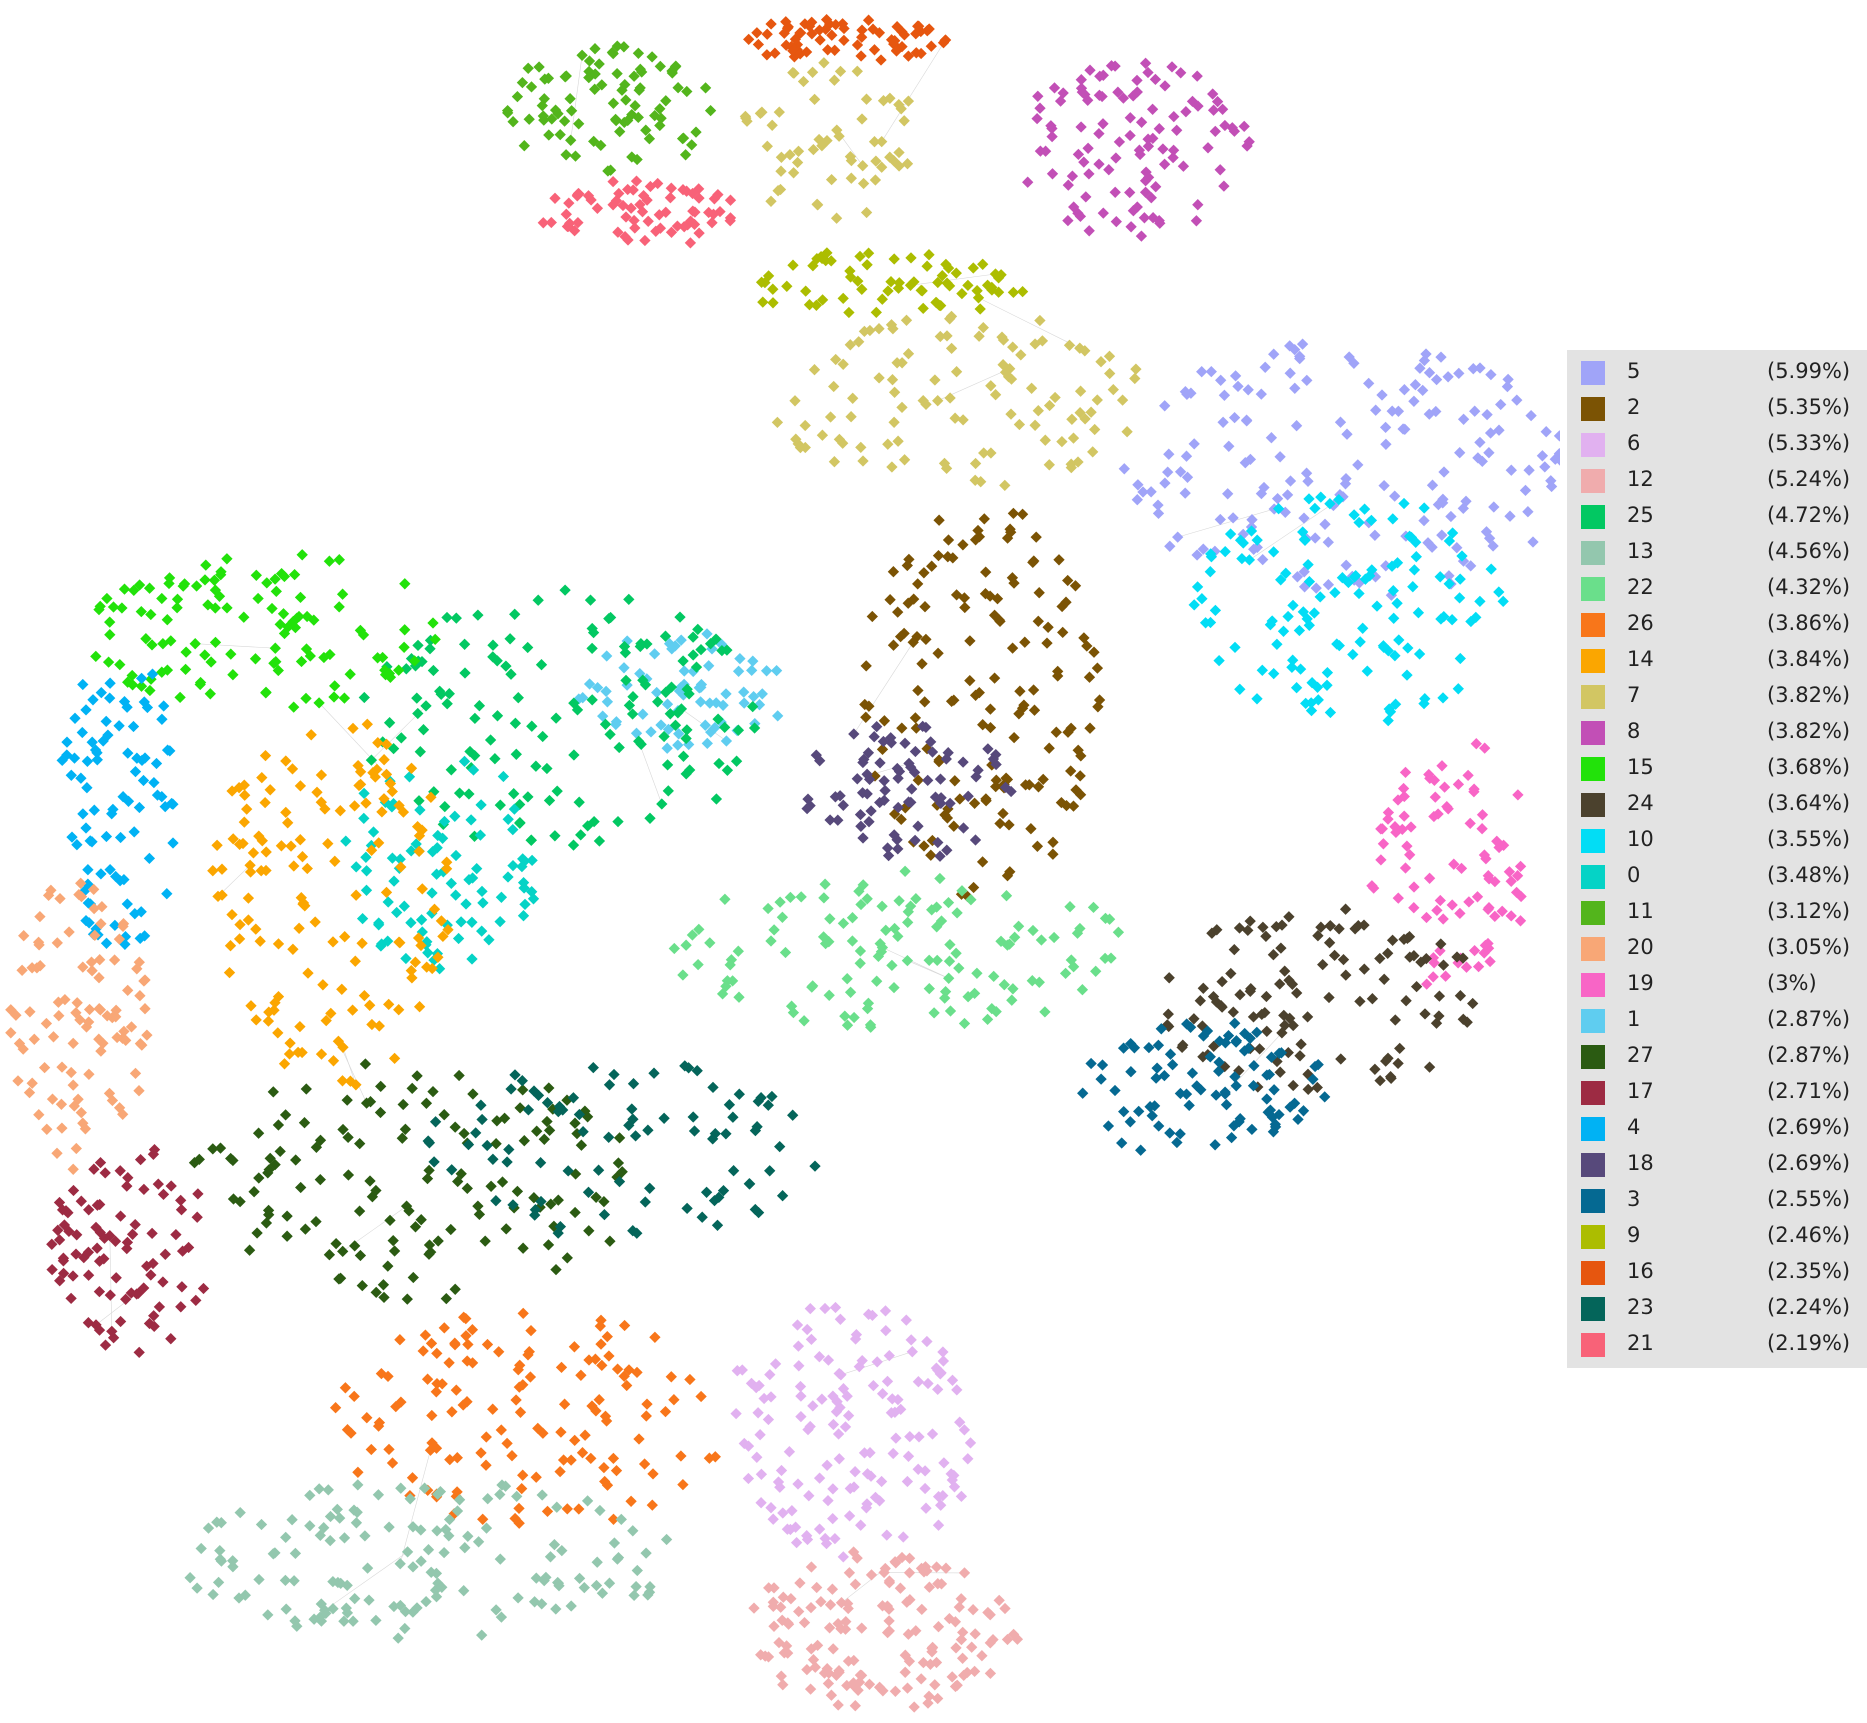  I want to click on legend-percentage: (2.69%), so click(1809, 1127).